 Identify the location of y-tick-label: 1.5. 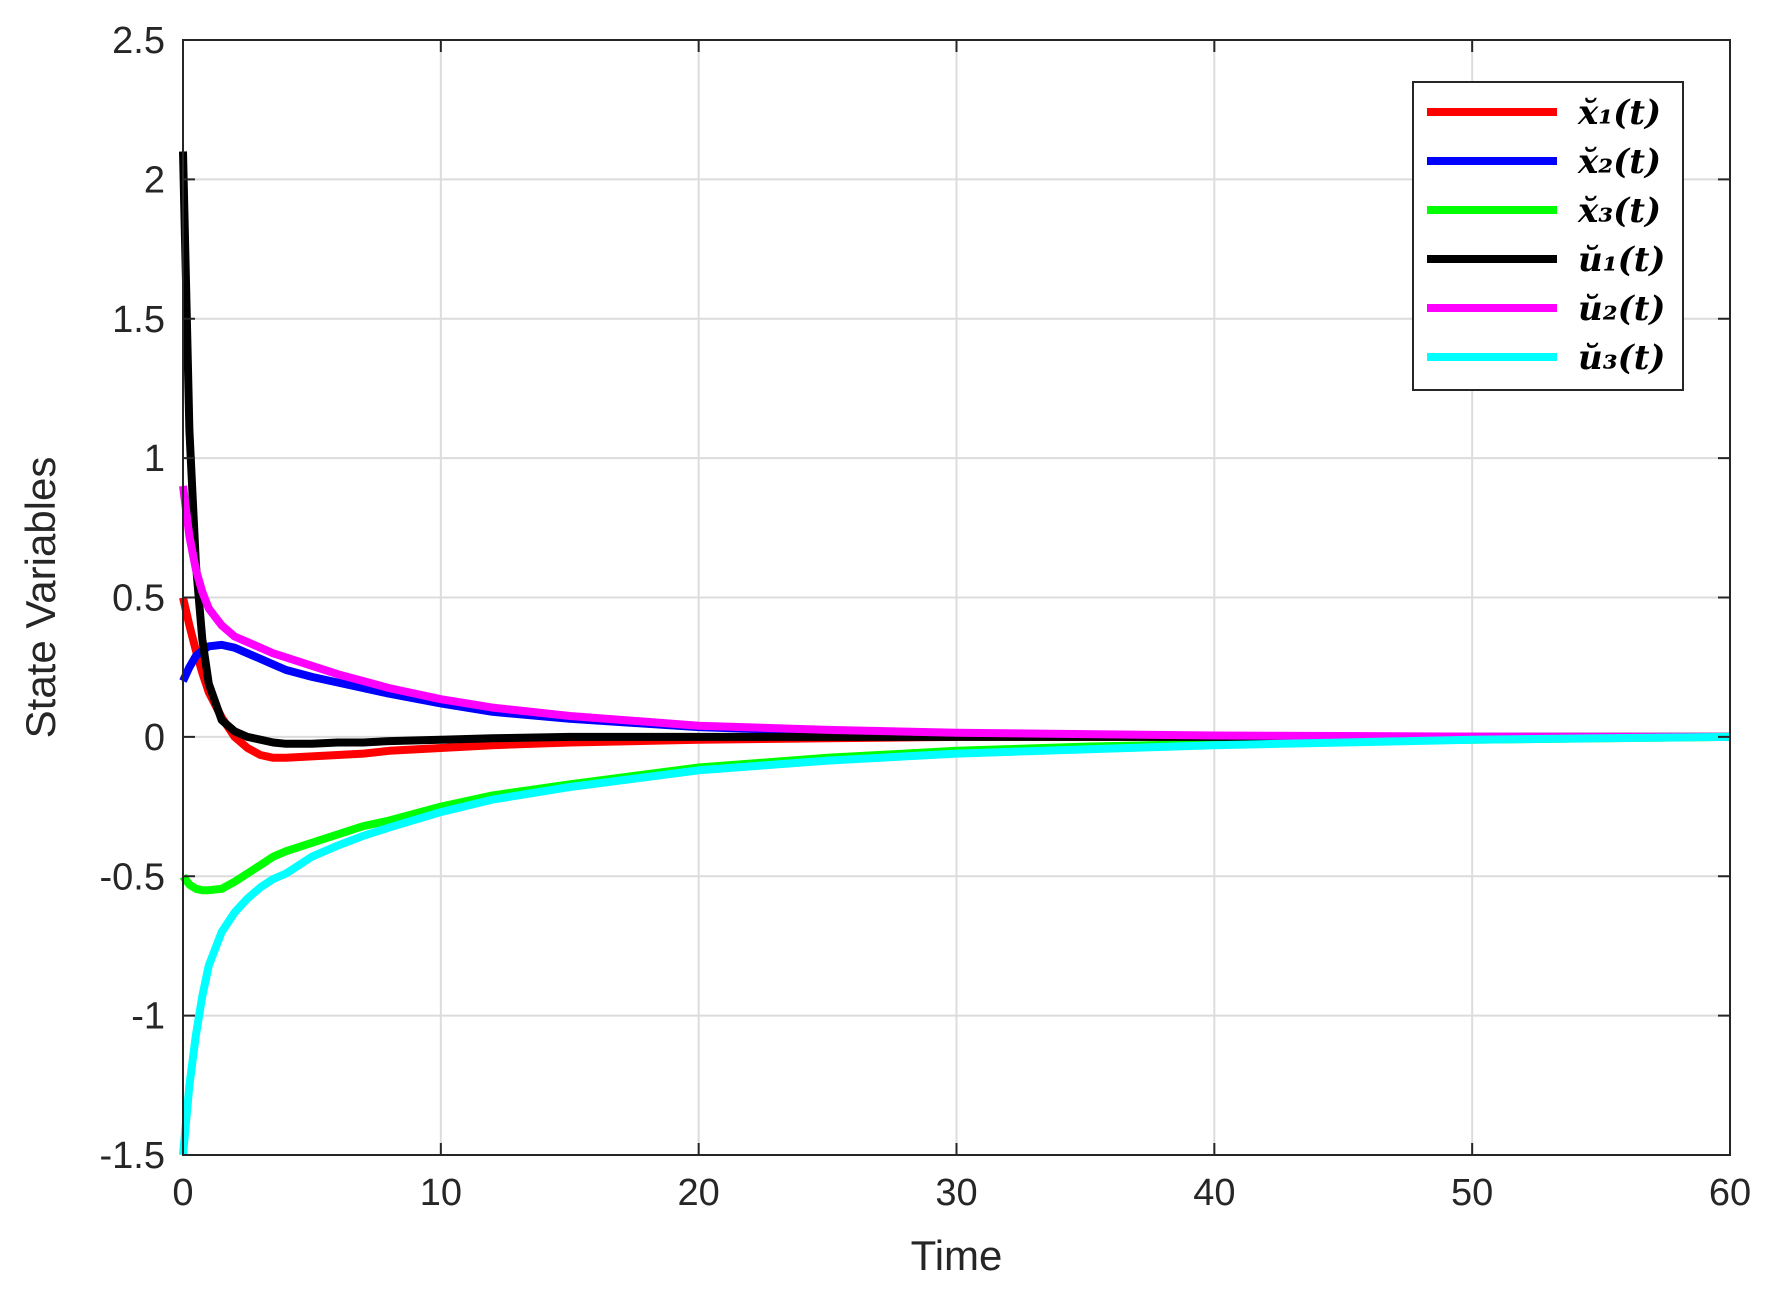
(138, 320).